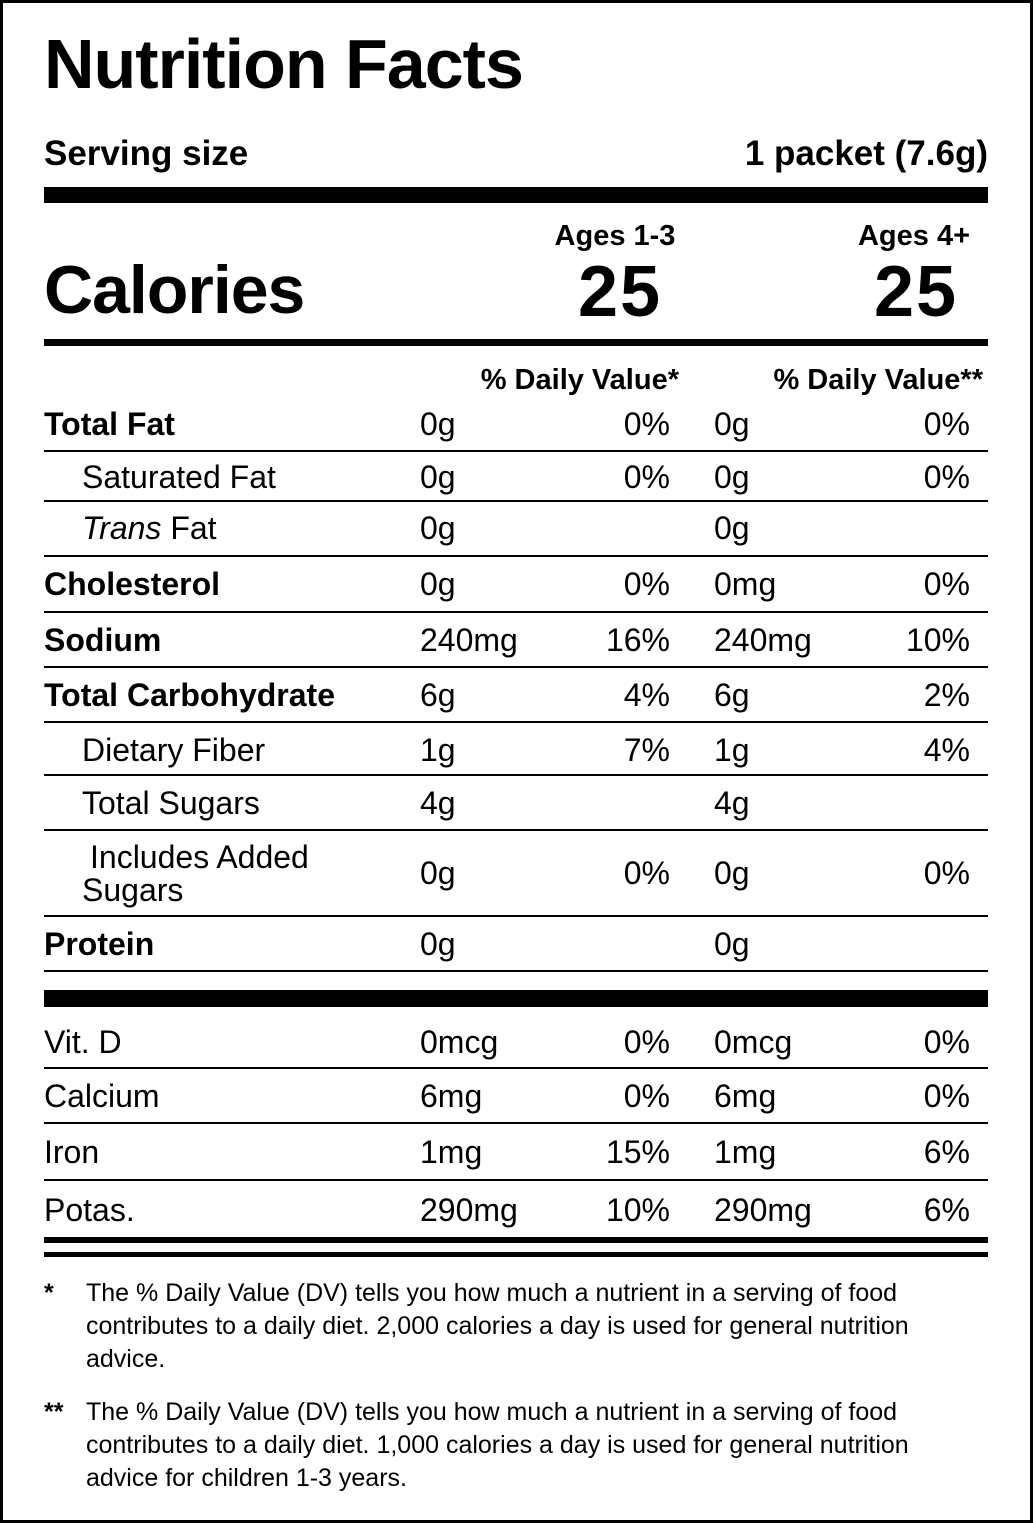  What do you see at coordinates (133, 890) in the screenshot?
I see `nutrient-name-line-2: Sugars` at bounding box center [133, 890].